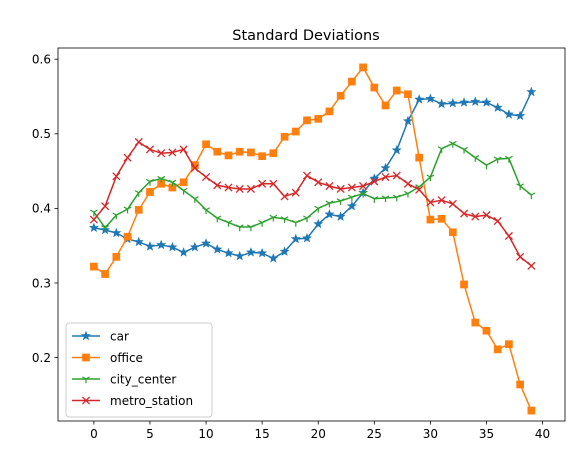 The width and height of the screenshot is (579, 455). What do you see at coordinates (94, 434) in the screenshot?
I see `x-tick-label: 0` at bounding box center [94, 434].